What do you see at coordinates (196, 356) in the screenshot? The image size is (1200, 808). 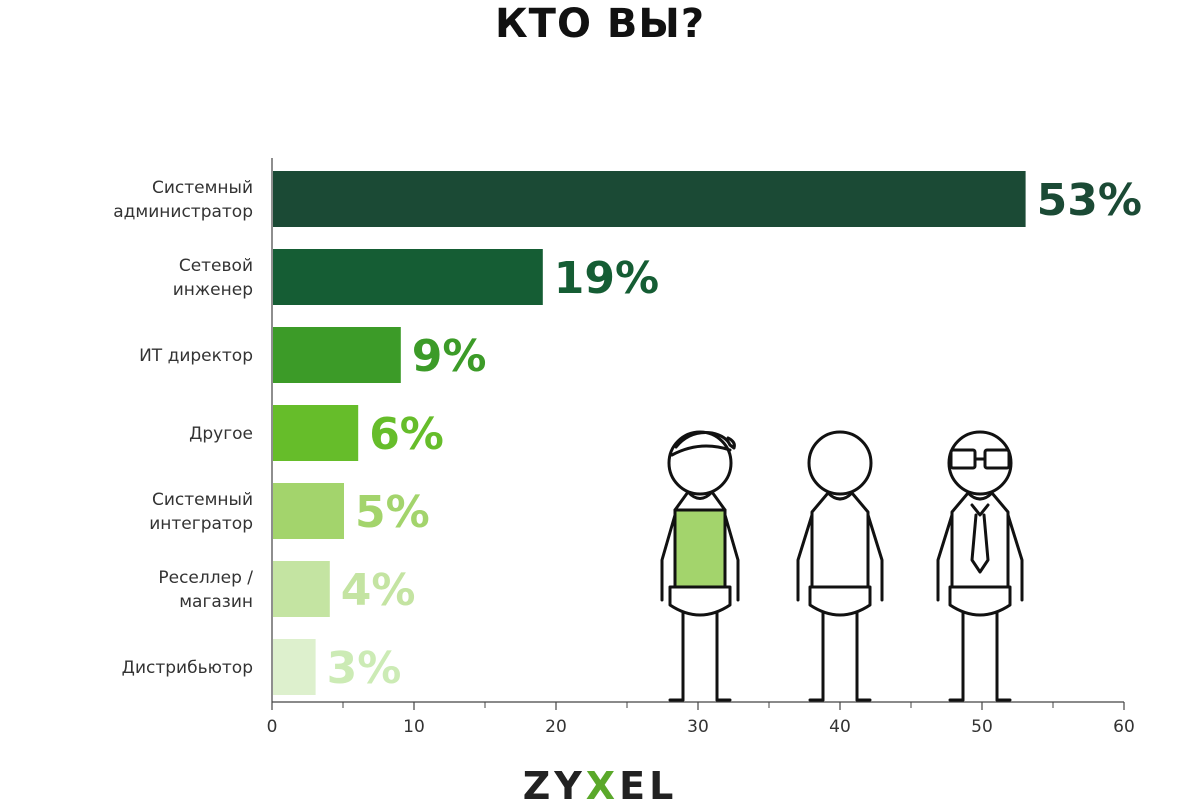 I see `category-label: ИТ директор` at bounding box center [196, 356].